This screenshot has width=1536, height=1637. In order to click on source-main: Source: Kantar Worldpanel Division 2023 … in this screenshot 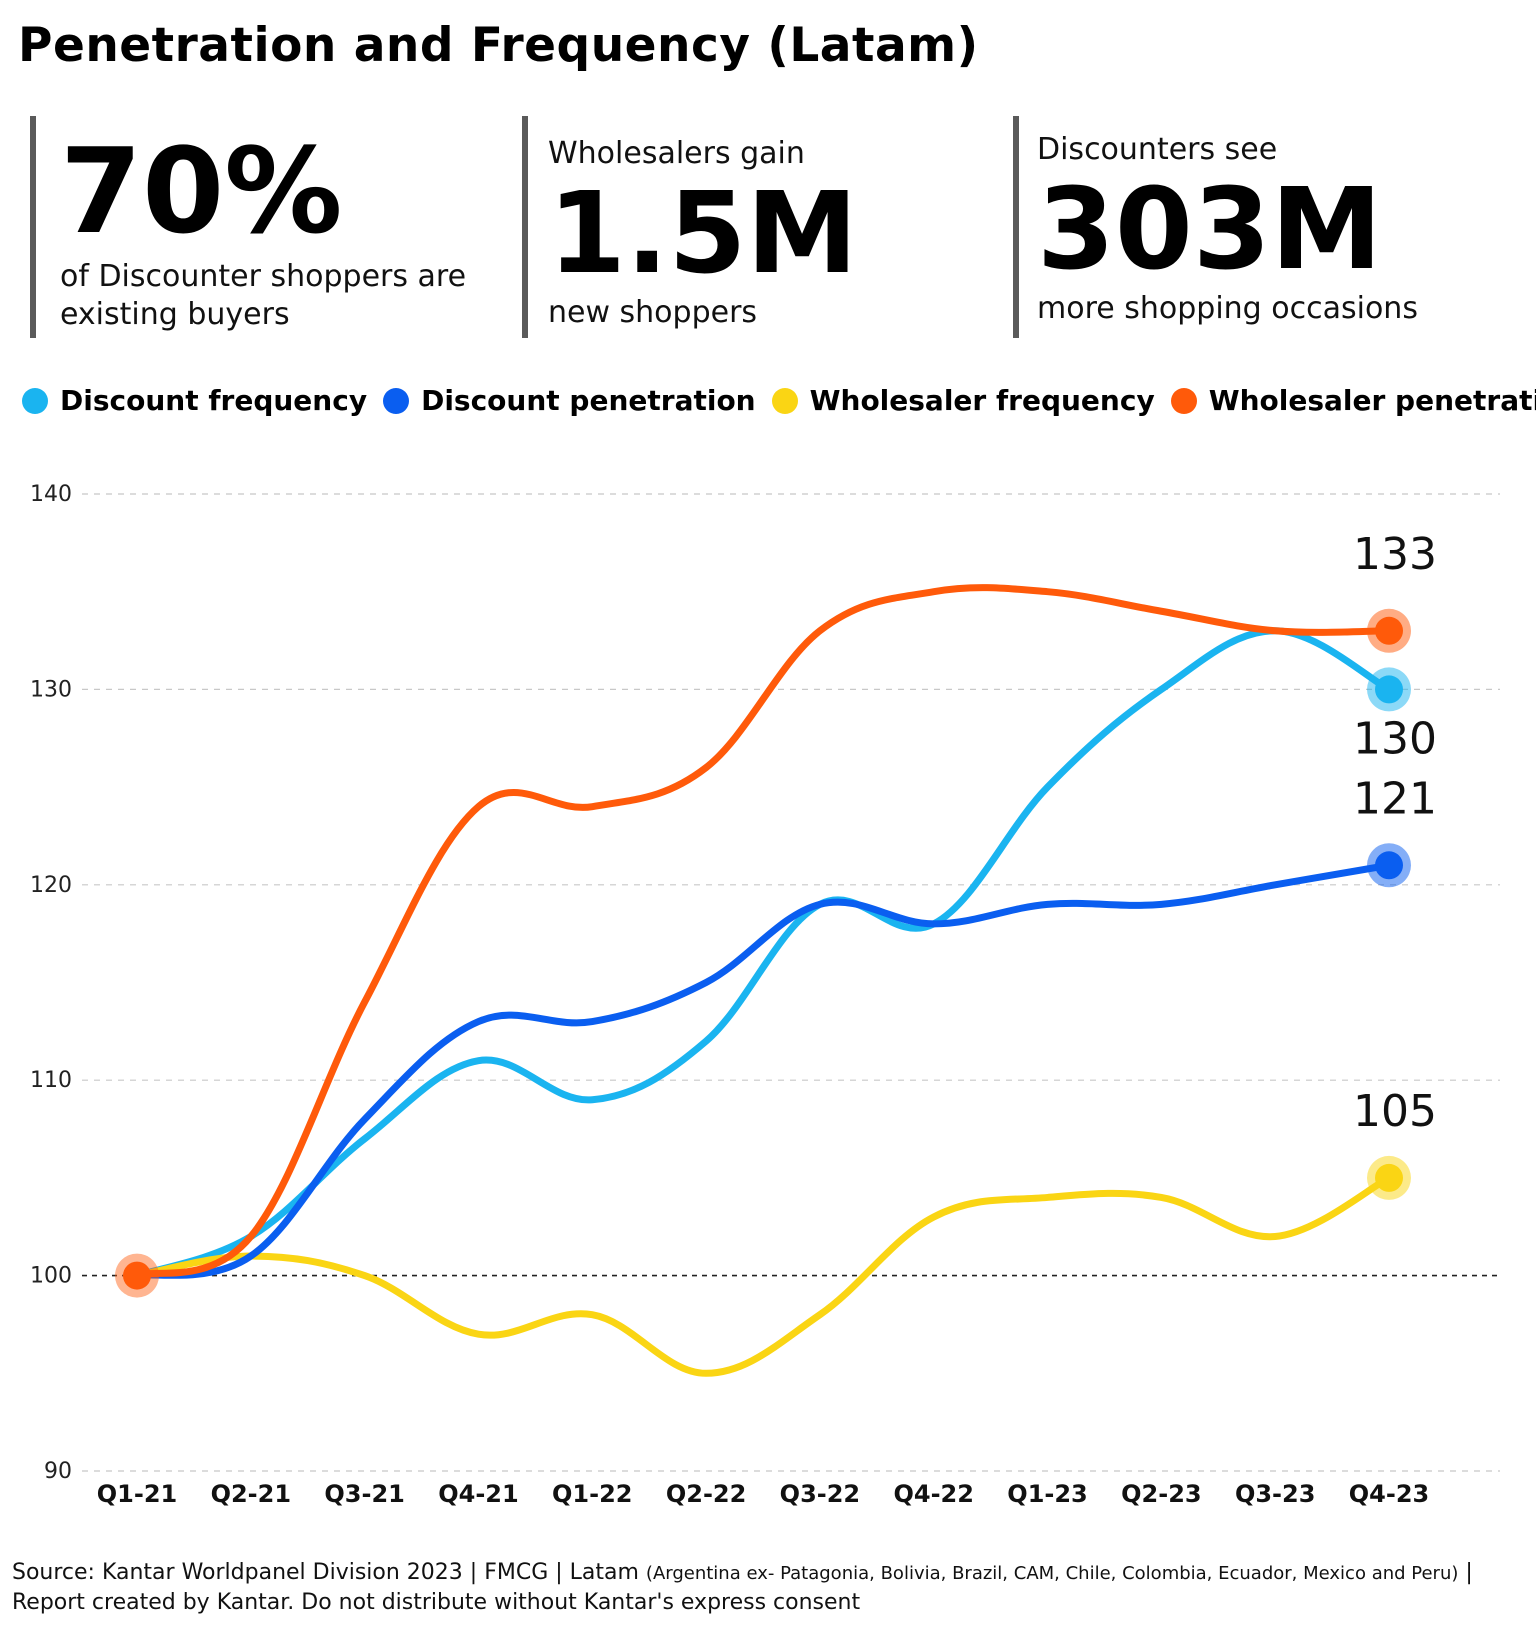, I will do `click(325, 1572)`.